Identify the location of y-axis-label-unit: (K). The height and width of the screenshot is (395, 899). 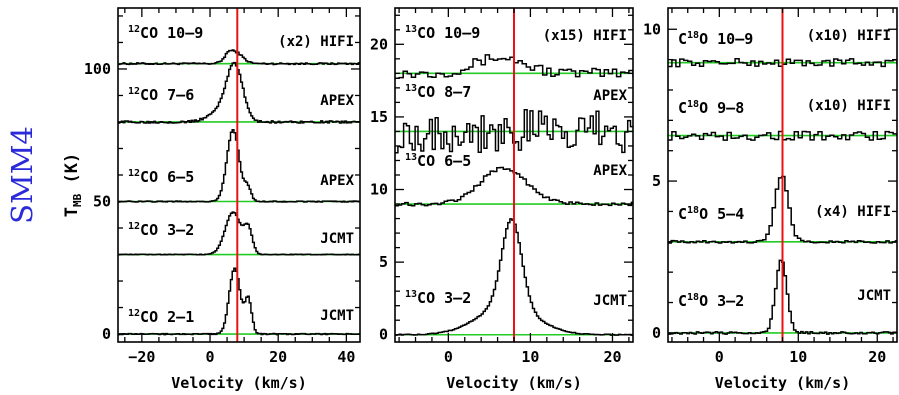
(72, 173).